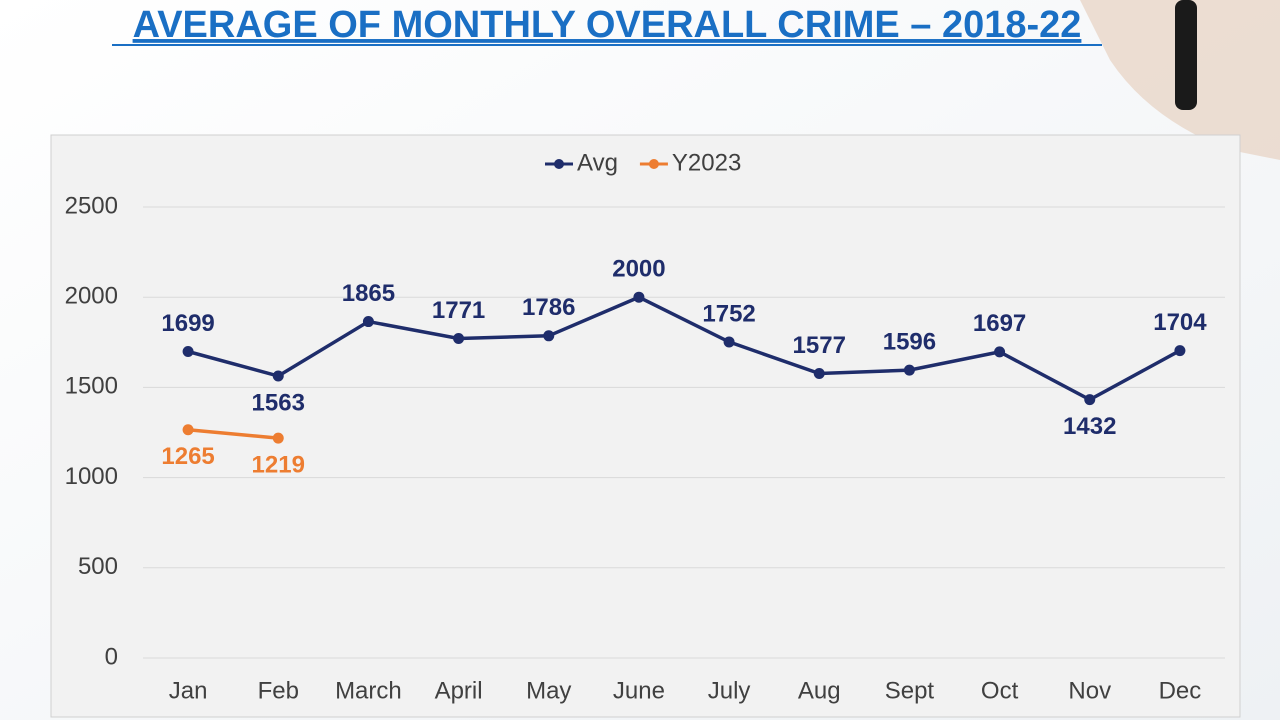 This screenshot has height=720, width=1280. Describe the element at coordinates (98, 566) in the screenshot. I see `y-tick-label: 500` at that location.